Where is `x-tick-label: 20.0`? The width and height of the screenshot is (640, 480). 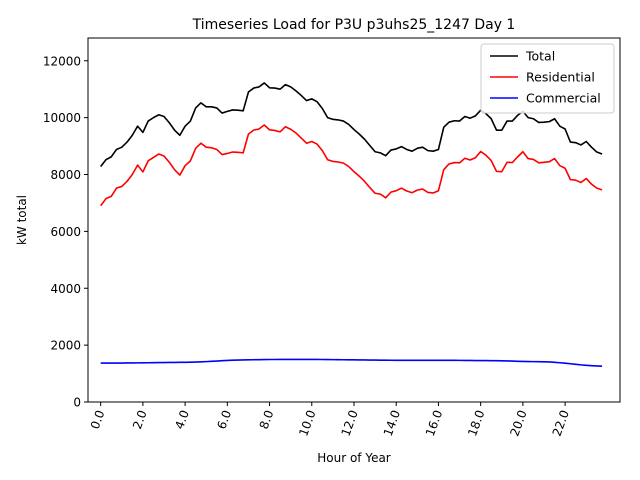
x-tick-label: 20.0 is located at coordinates (518, 423).